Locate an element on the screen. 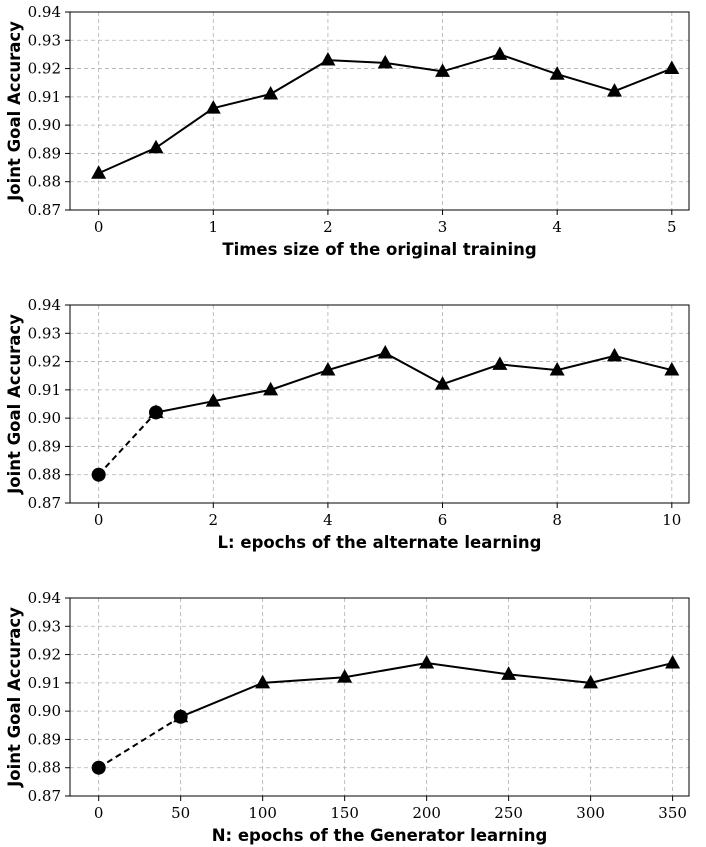 The image size is (706, 847). x-tick-label: 250 is located at coordinates (508, 813).